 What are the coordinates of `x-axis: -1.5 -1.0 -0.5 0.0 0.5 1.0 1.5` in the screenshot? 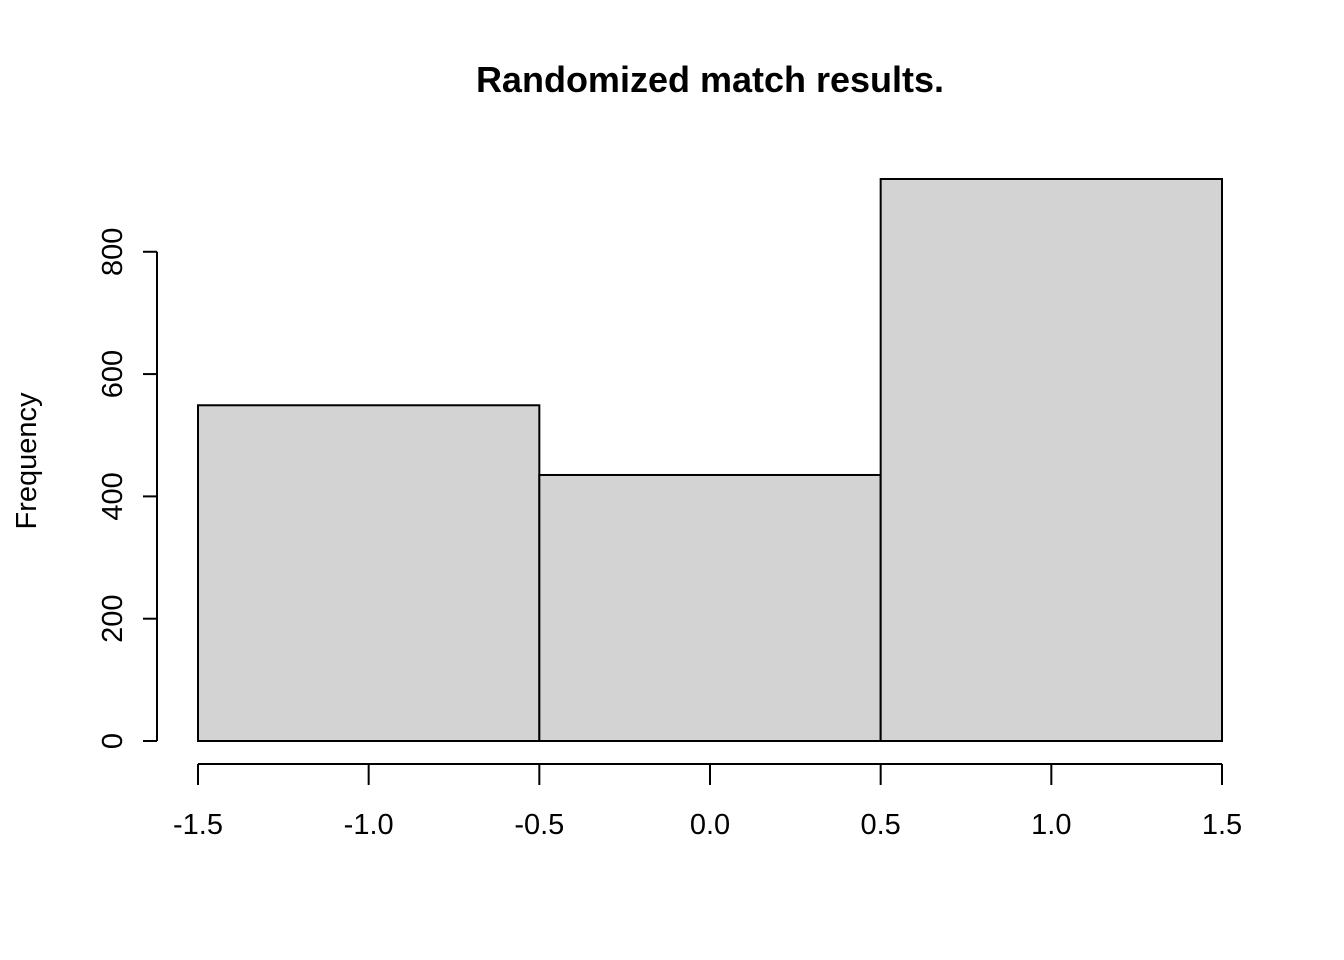 It's located at (707, 802).